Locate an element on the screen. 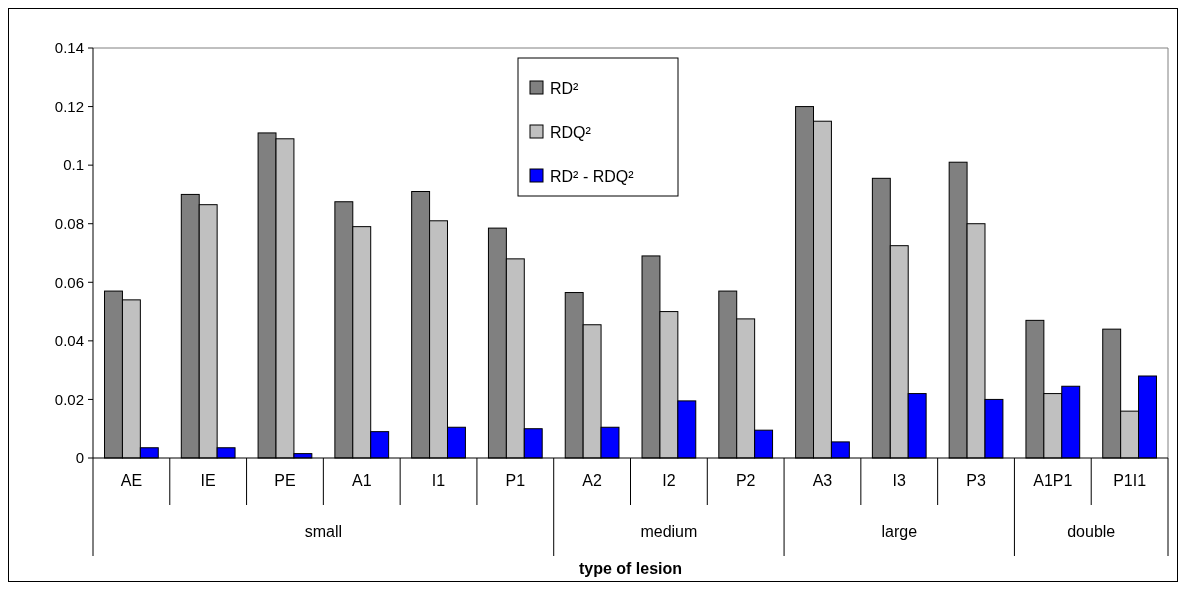 This screenshot has height=590, width=1186. x-axis-title: type of lesion is located at coordinates (630, 568).